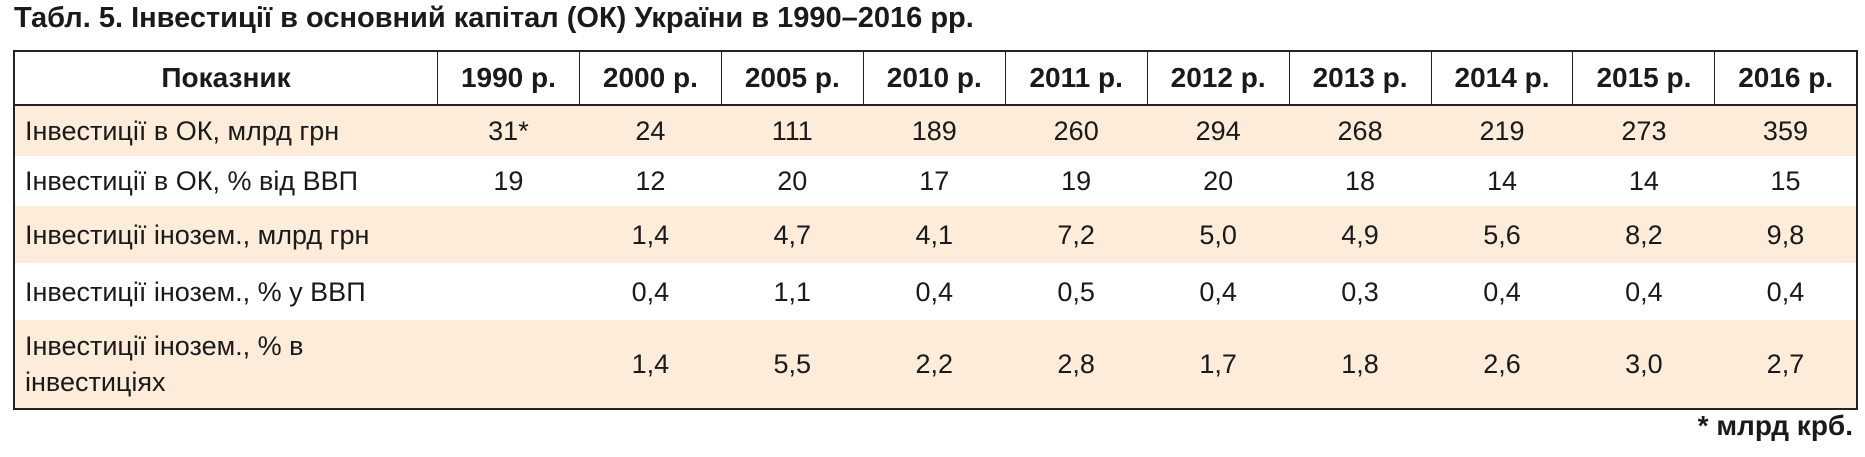  I want to click on table-cell: 5,6, so click(1502, 234).